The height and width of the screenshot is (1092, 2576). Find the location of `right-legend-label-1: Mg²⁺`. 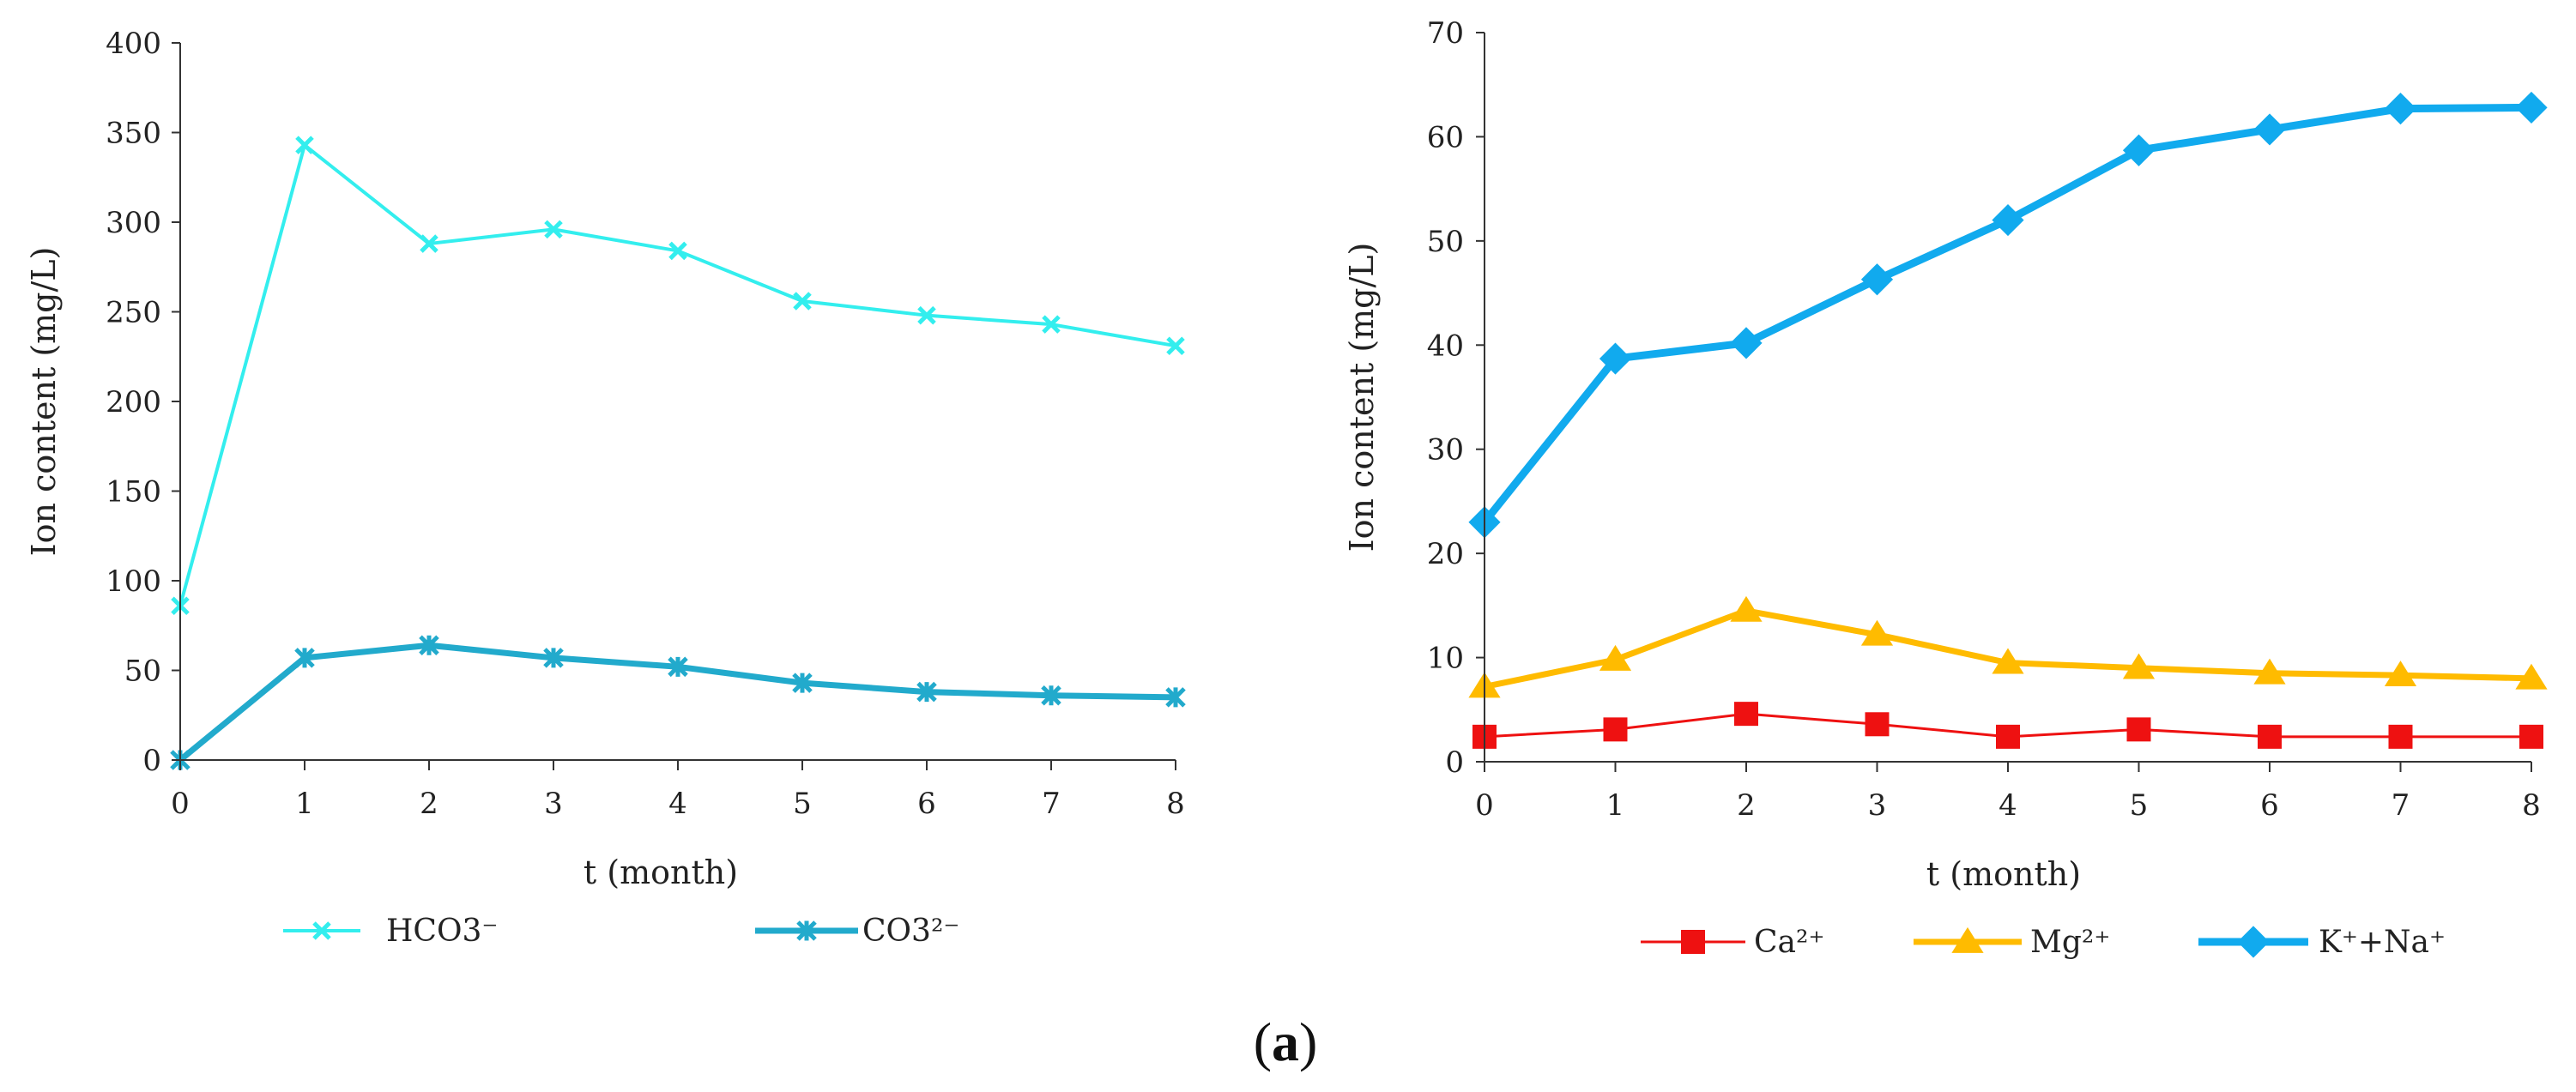

right-legend-label-1: Mg²⁺ is located at coordinates (2070, 942).